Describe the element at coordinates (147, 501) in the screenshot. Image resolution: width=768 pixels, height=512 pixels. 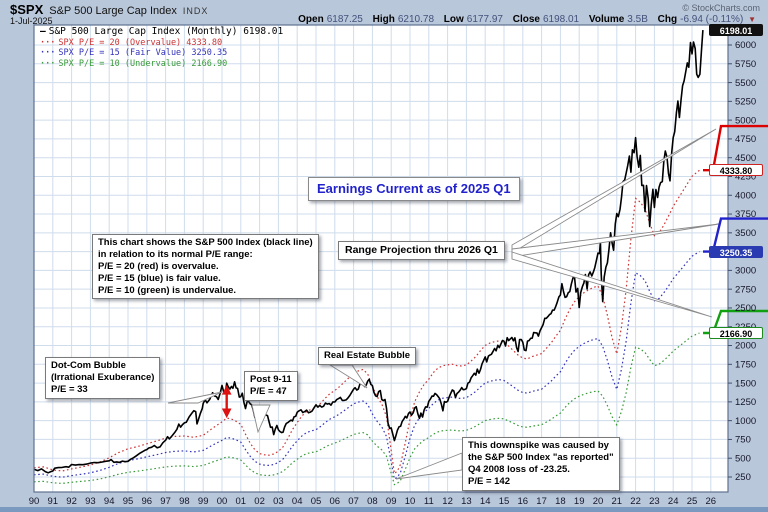
I see `x-tick-label: 96` at that location.